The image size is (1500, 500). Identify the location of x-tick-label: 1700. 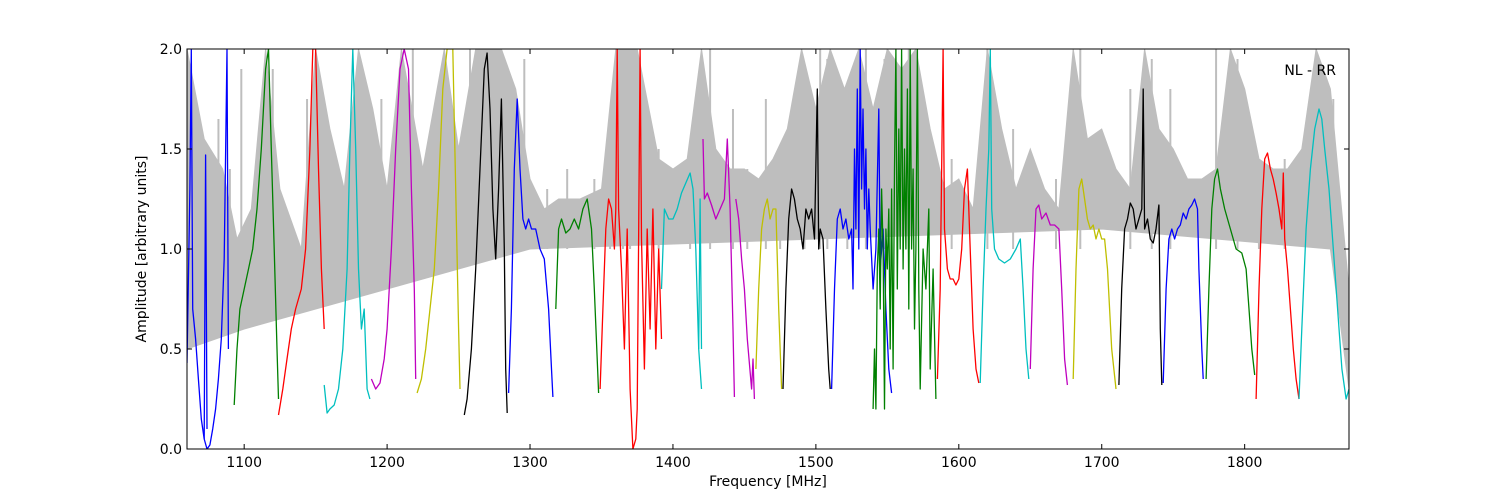
(1102, 463).